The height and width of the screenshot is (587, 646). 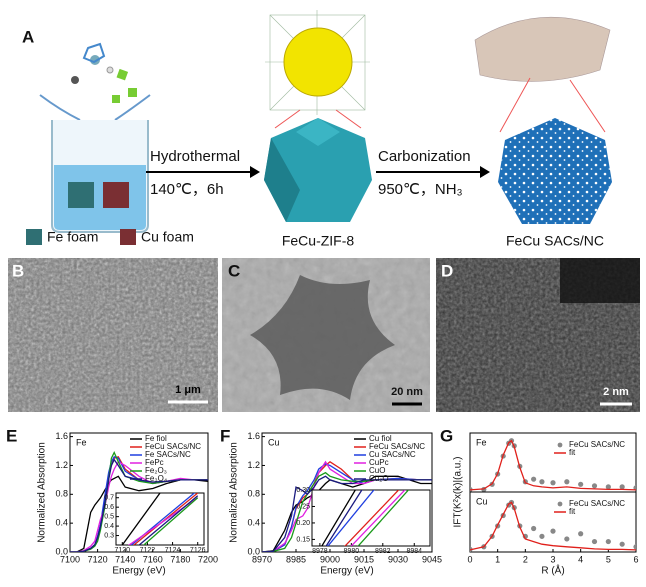 I want to click on beaker, so click(x=88, y=143).